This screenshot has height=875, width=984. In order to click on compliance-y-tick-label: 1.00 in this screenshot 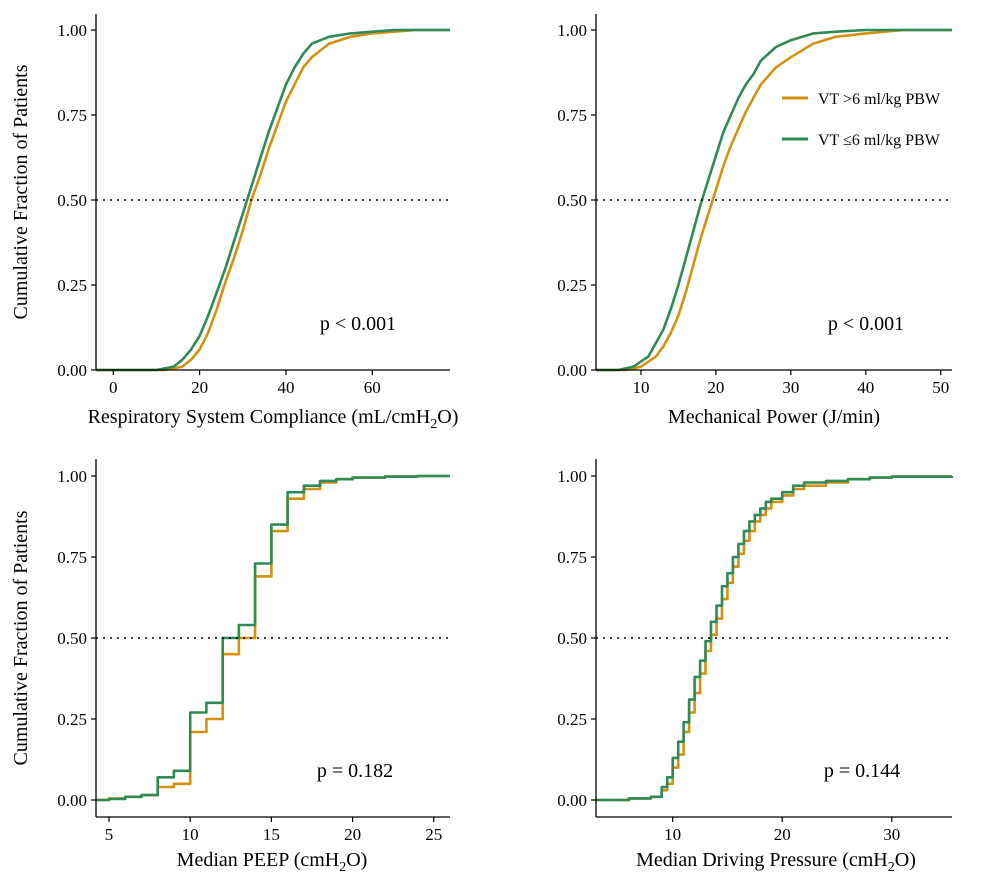, I will do `click(72, 30)`.